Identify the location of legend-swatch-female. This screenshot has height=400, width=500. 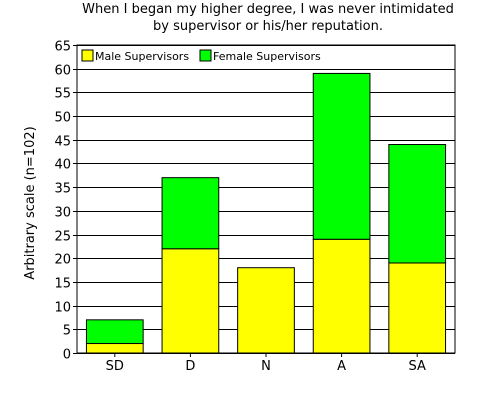
(205, 55).